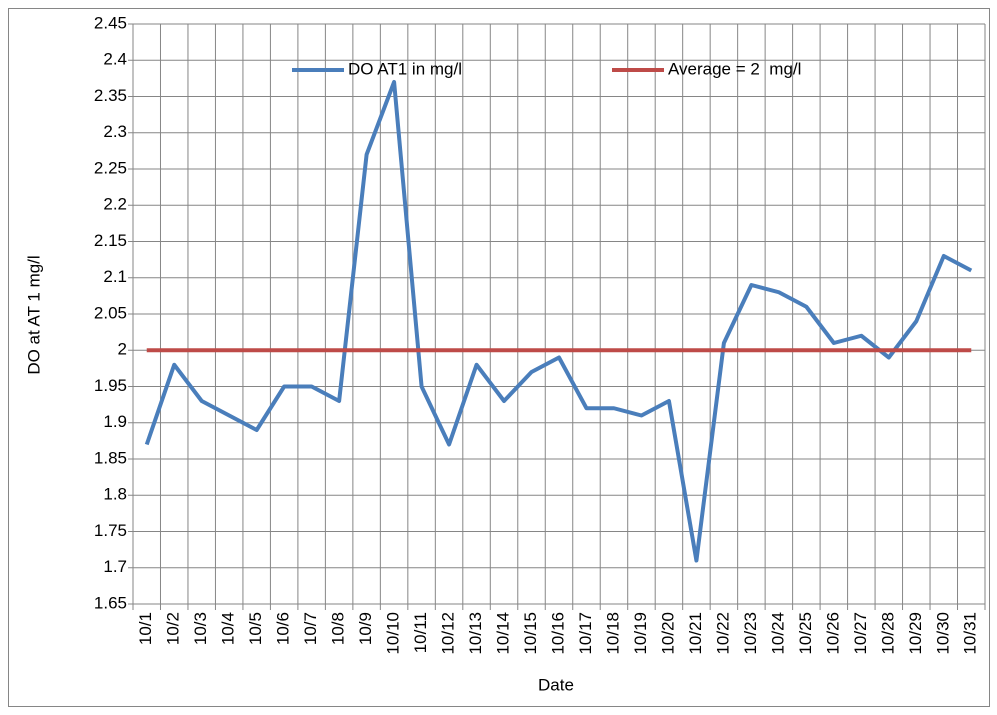 The height and width of the screenshot is (715, 997). What do you see at coordinates (338, 628) in the screenshot?
I see `x-tick-label: 10/8` at bounding box center [338, 628].